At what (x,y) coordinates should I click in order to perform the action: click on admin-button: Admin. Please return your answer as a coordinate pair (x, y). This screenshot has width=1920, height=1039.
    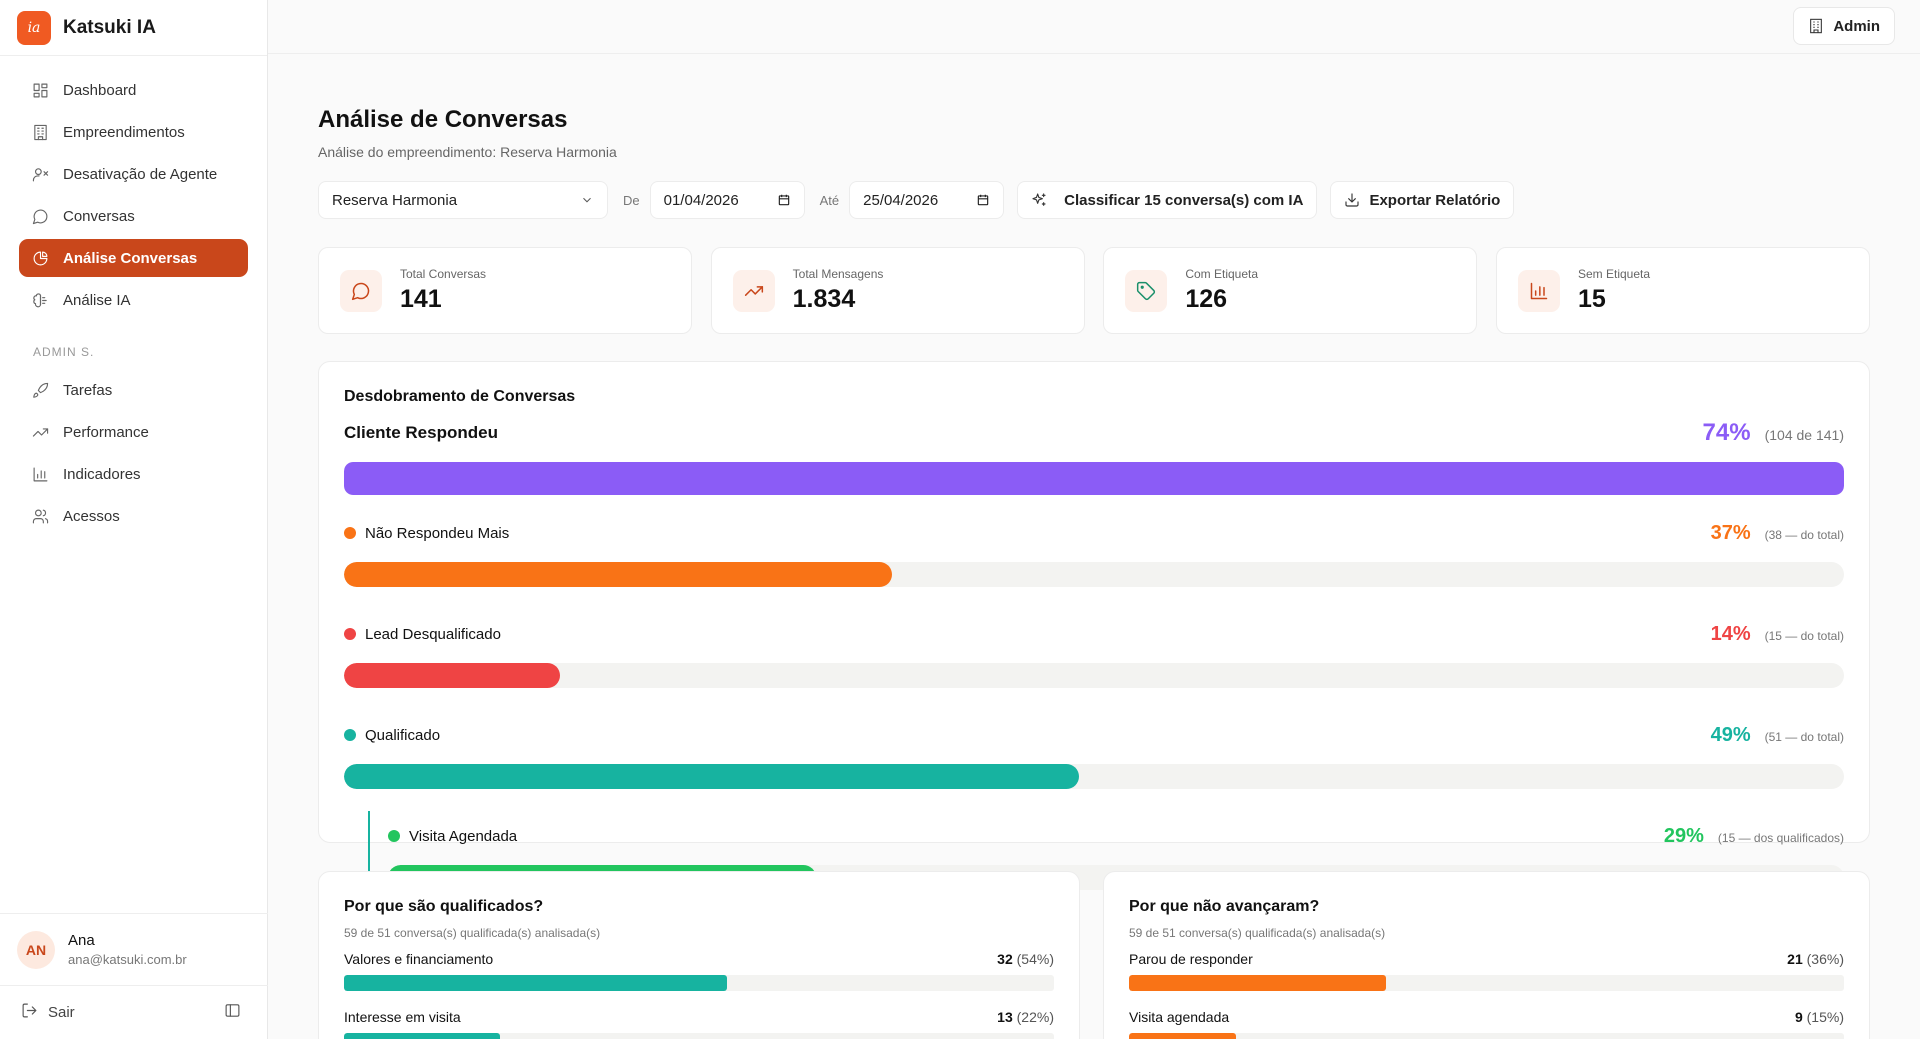
    Looking at the image, I should click on (1844, 26).